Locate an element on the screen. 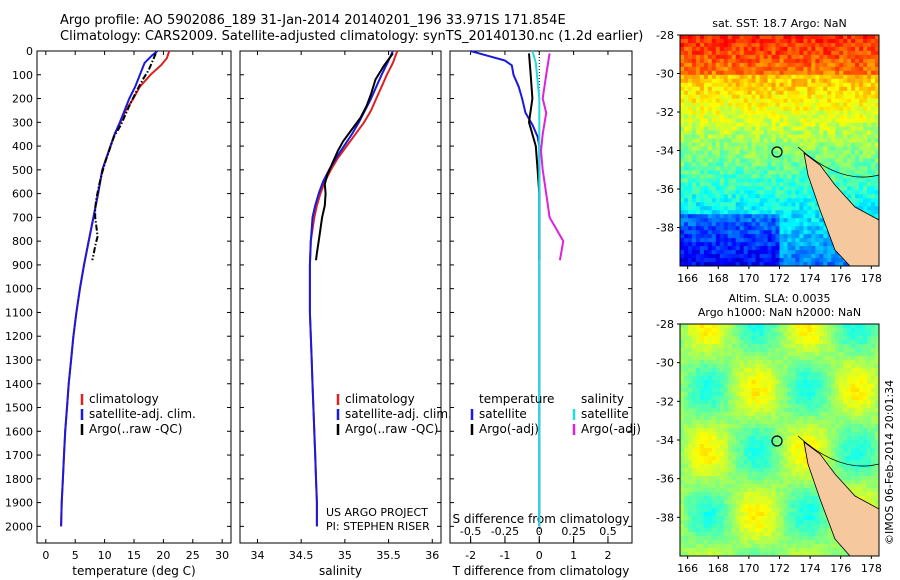 The image size is (900, 580). x-axis-label: salinity is located at coordinates (340, 571).